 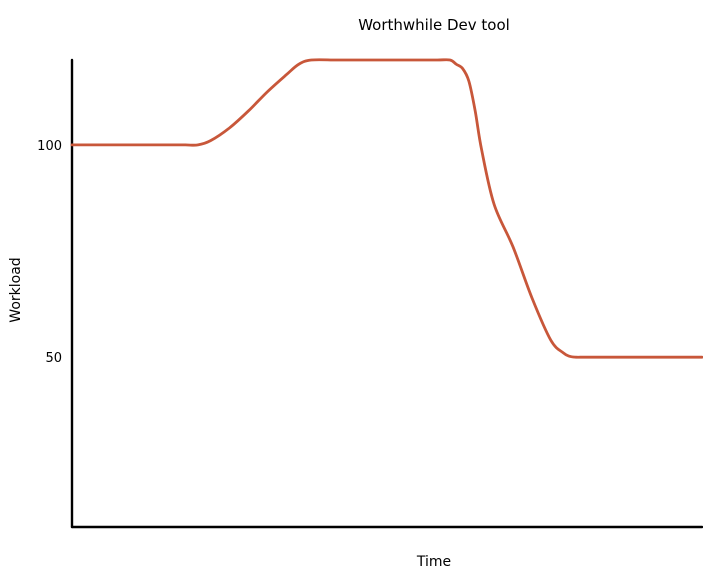 I want to click on y-tick-labels: 50 100, so click(x=49, y=252).